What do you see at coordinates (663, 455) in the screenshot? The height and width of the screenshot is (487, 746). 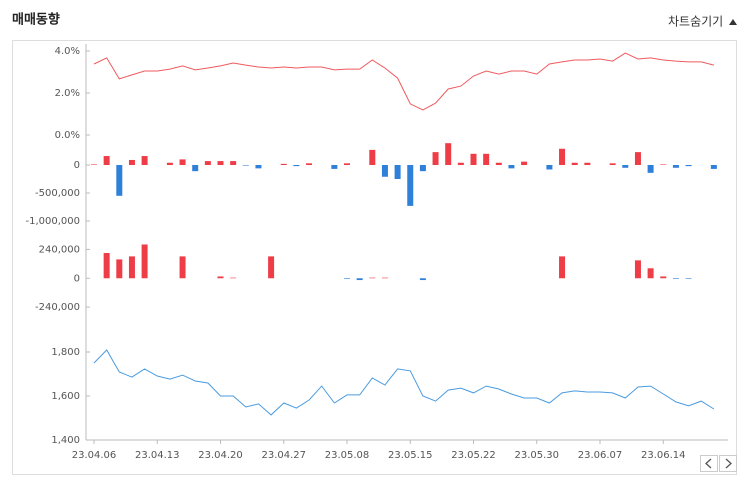 I see `x-tick-label: 23.06.14` at bounding box center [663, 455].